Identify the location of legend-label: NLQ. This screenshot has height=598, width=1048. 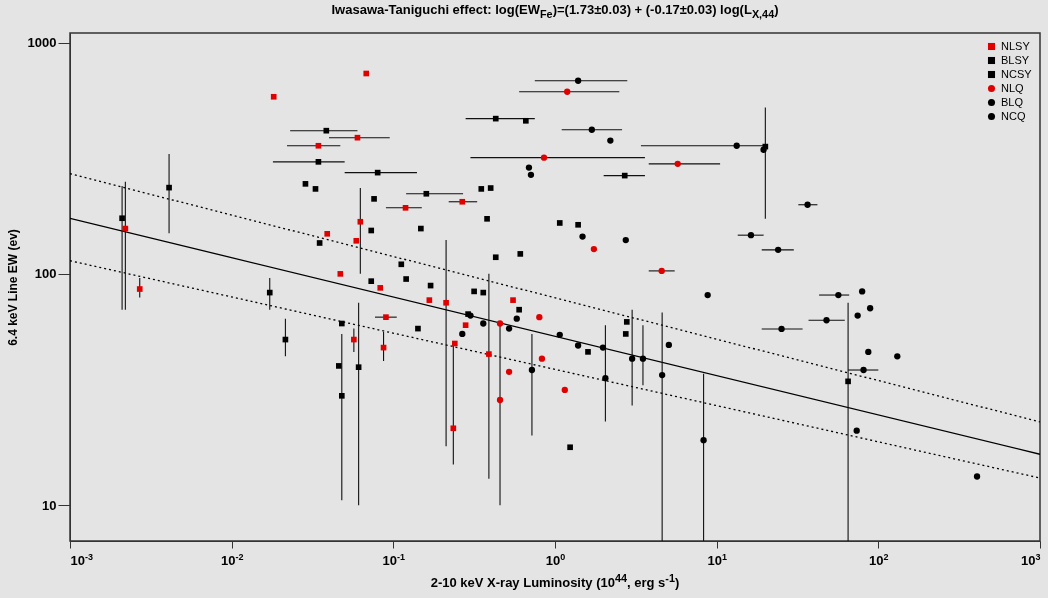
(1013, 87).